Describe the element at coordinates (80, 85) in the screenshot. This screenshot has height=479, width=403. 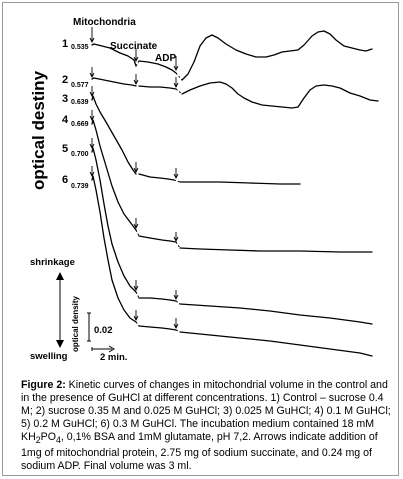
I see `trace-2-value: 0.577` at that location.